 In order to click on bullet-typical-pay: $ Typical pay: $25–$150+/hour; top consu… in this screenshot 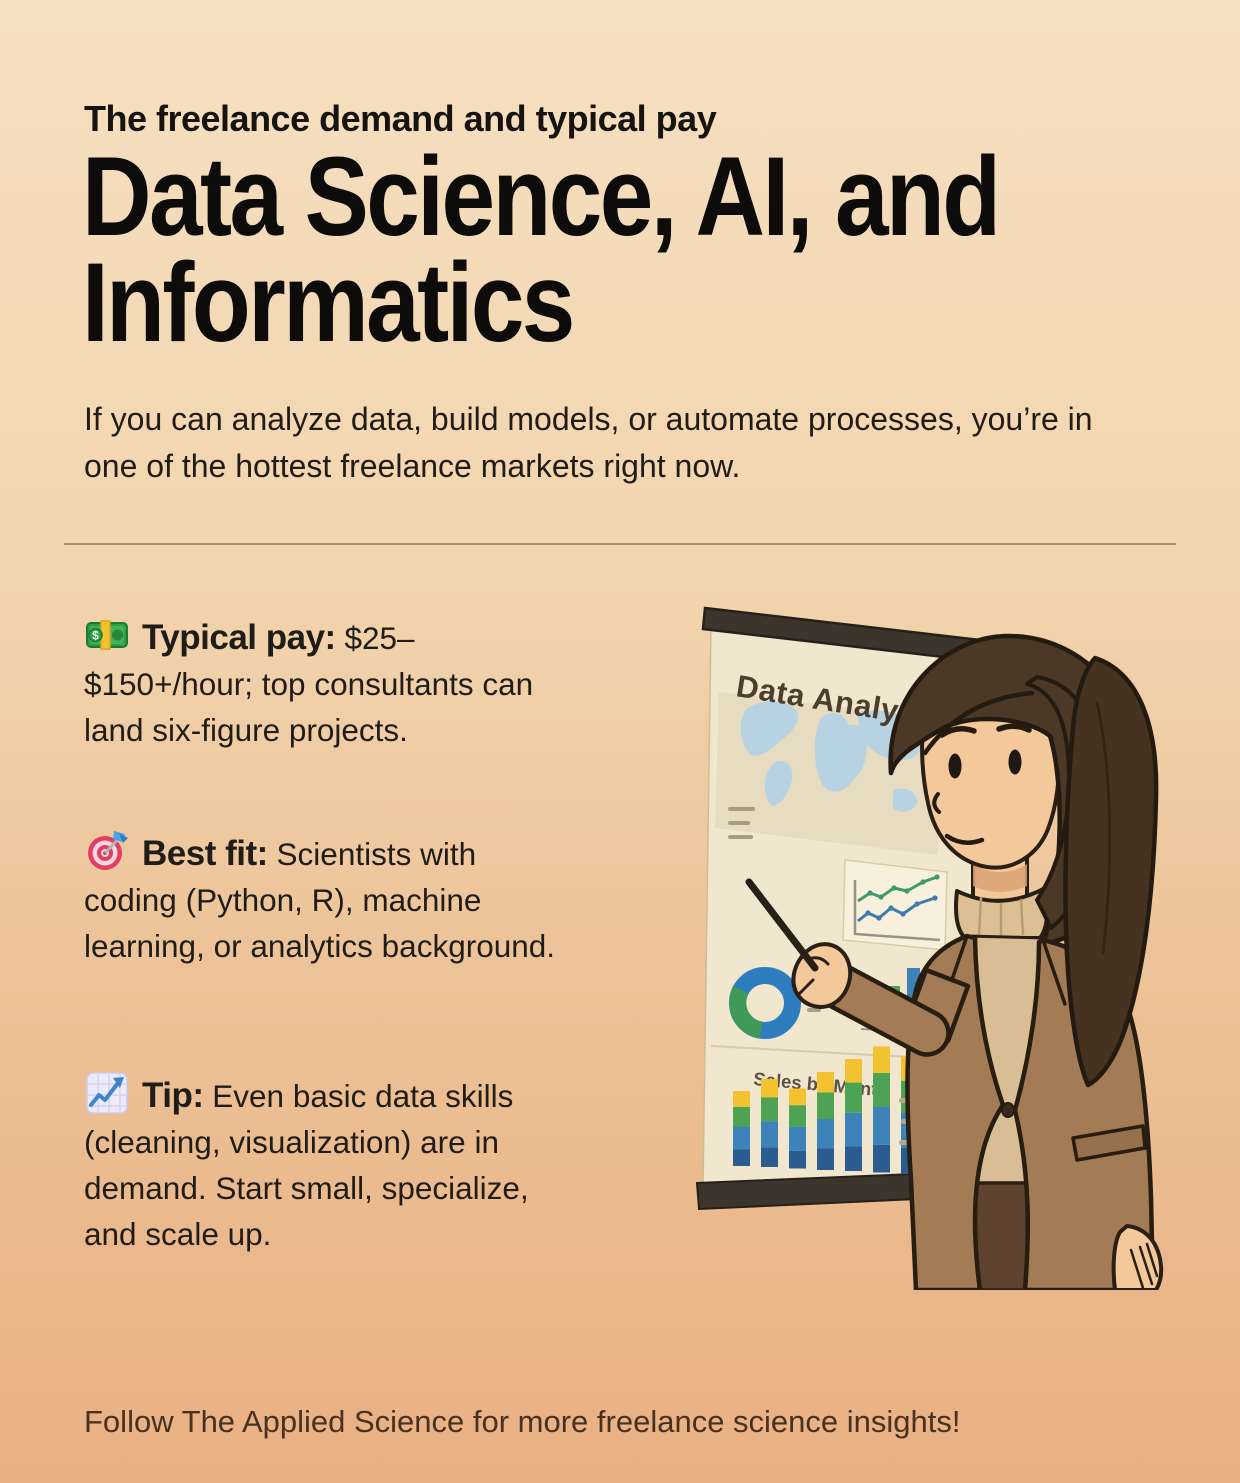, I will do `click(322, 682)`.